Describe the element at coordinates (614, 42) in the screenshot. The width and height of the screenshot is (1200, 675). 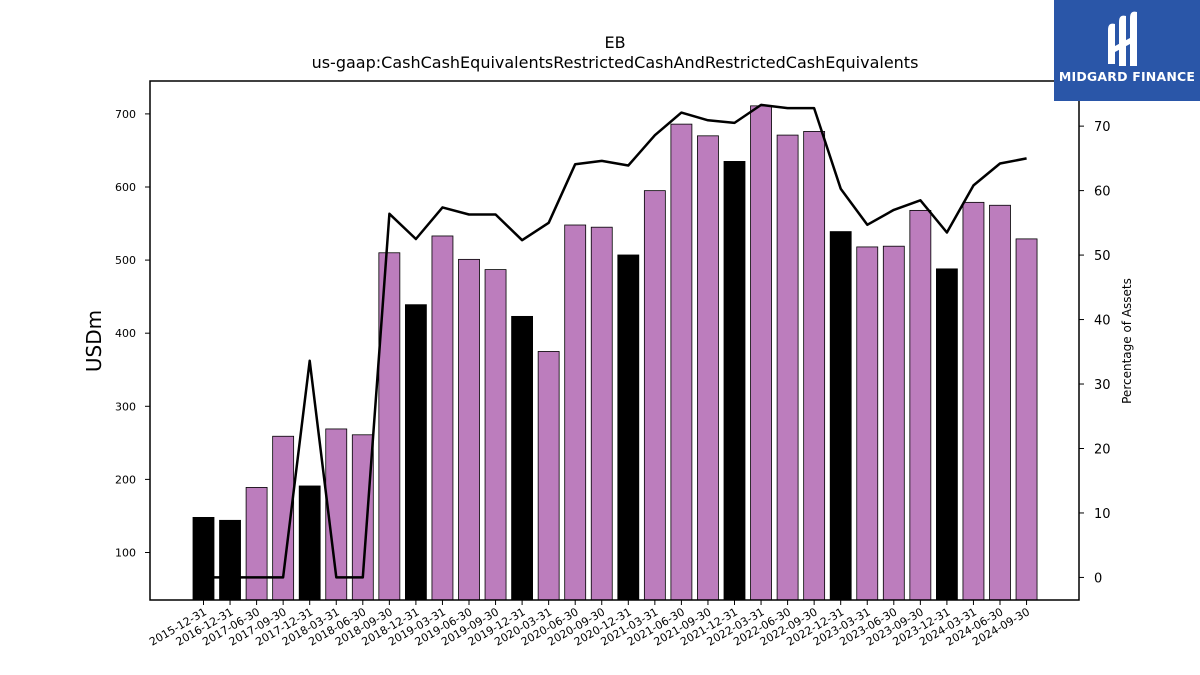
I see `chart-title: EB` at that location.